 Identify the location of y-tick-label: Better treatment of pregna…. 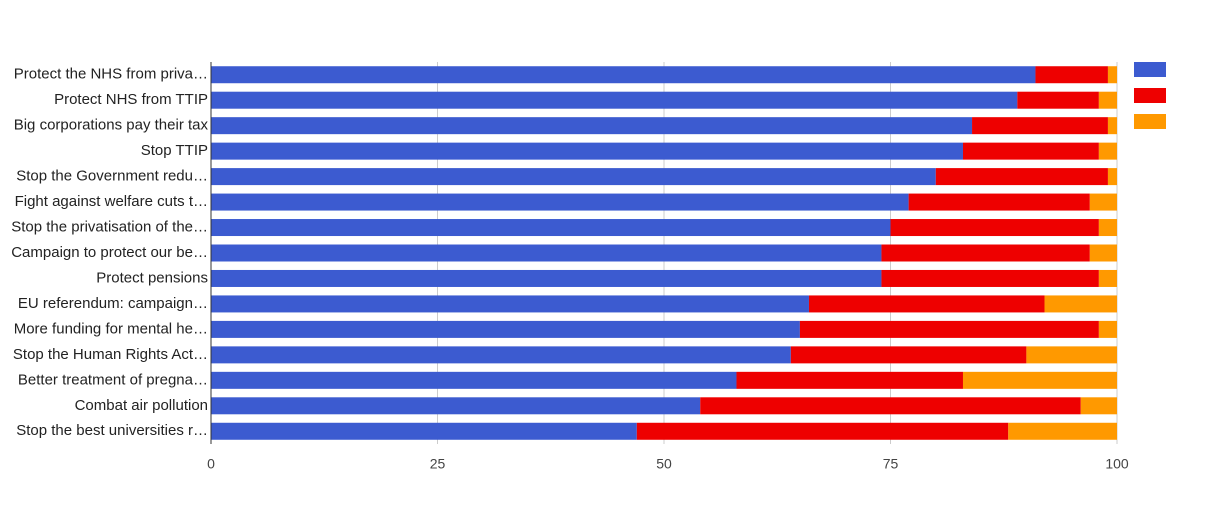
(113, 379).